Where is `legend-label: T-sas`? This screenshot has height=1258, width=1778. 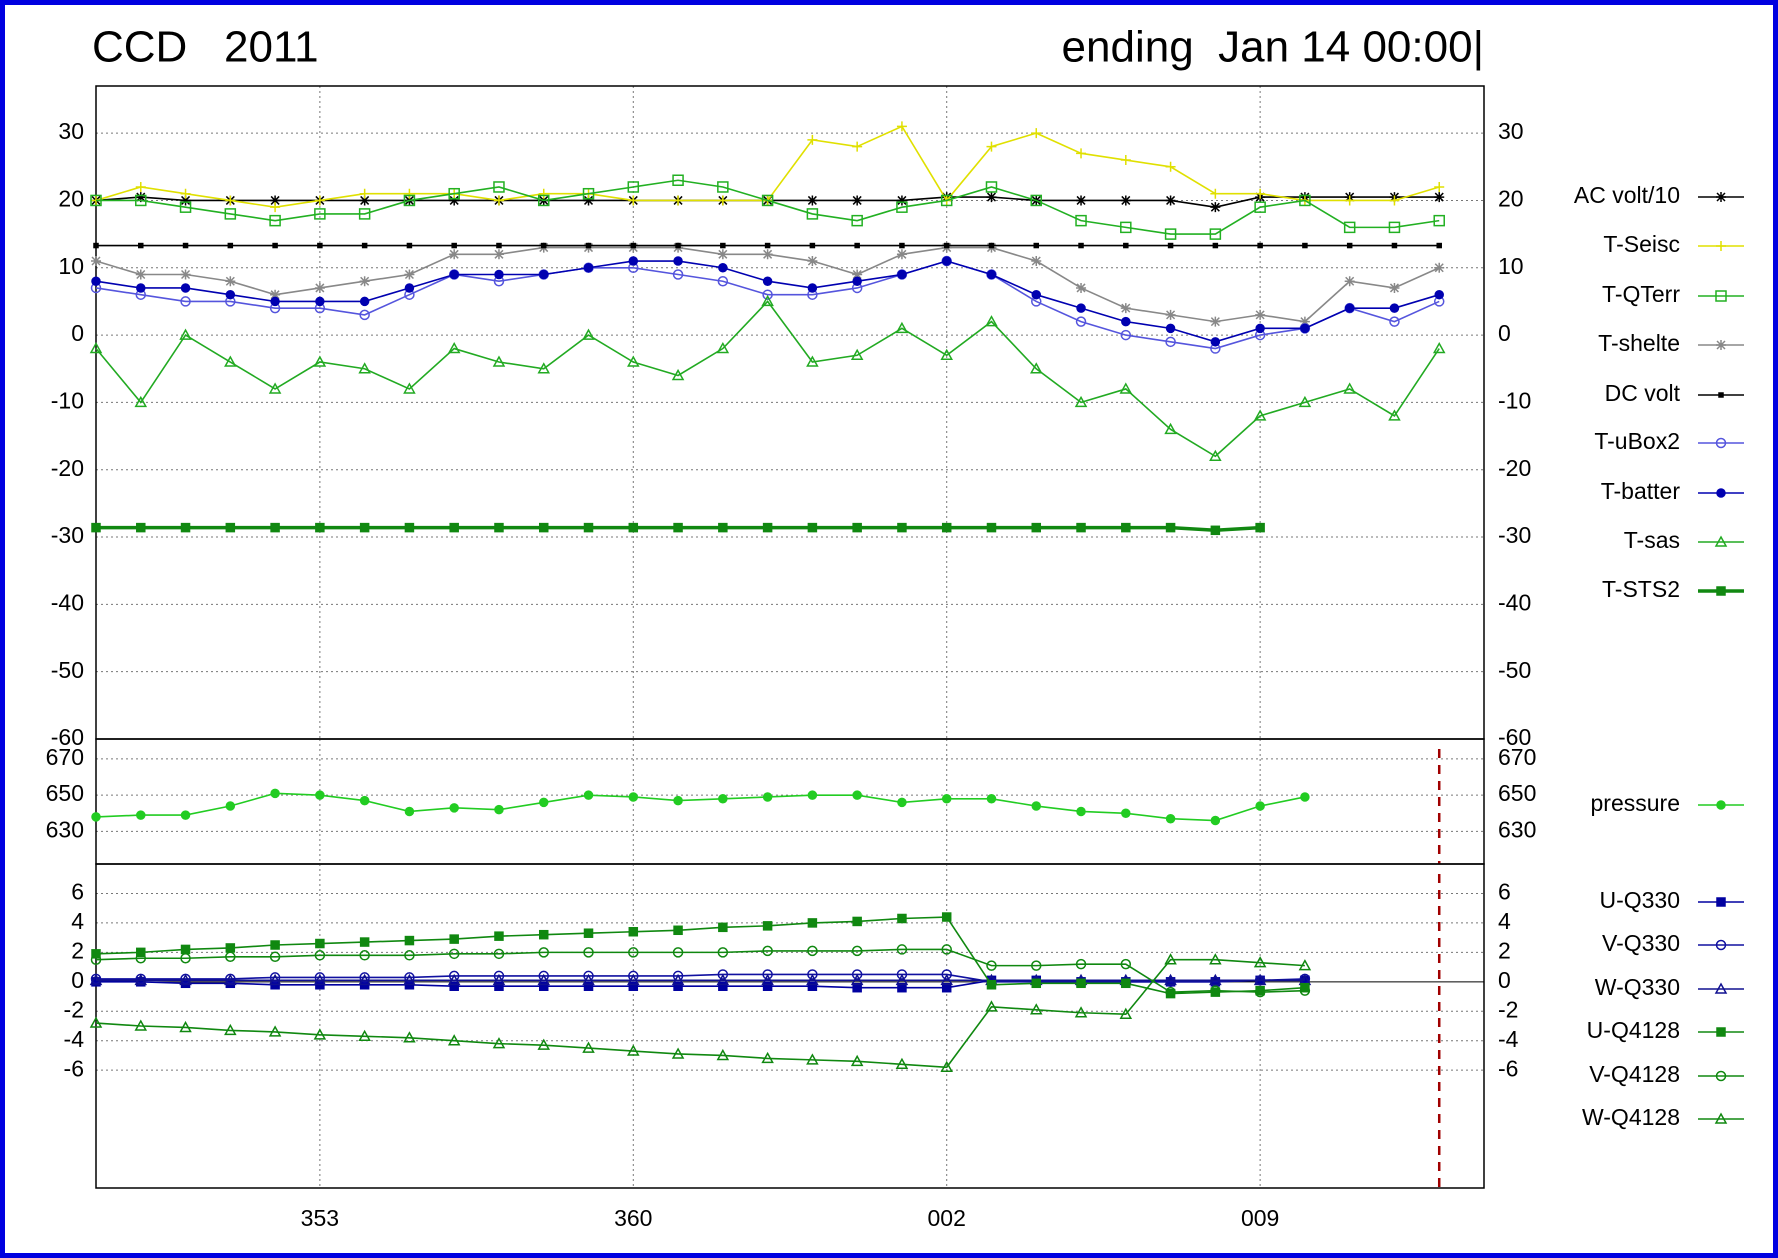
legend-label: T-sas is located at coordinates (1652, 540).